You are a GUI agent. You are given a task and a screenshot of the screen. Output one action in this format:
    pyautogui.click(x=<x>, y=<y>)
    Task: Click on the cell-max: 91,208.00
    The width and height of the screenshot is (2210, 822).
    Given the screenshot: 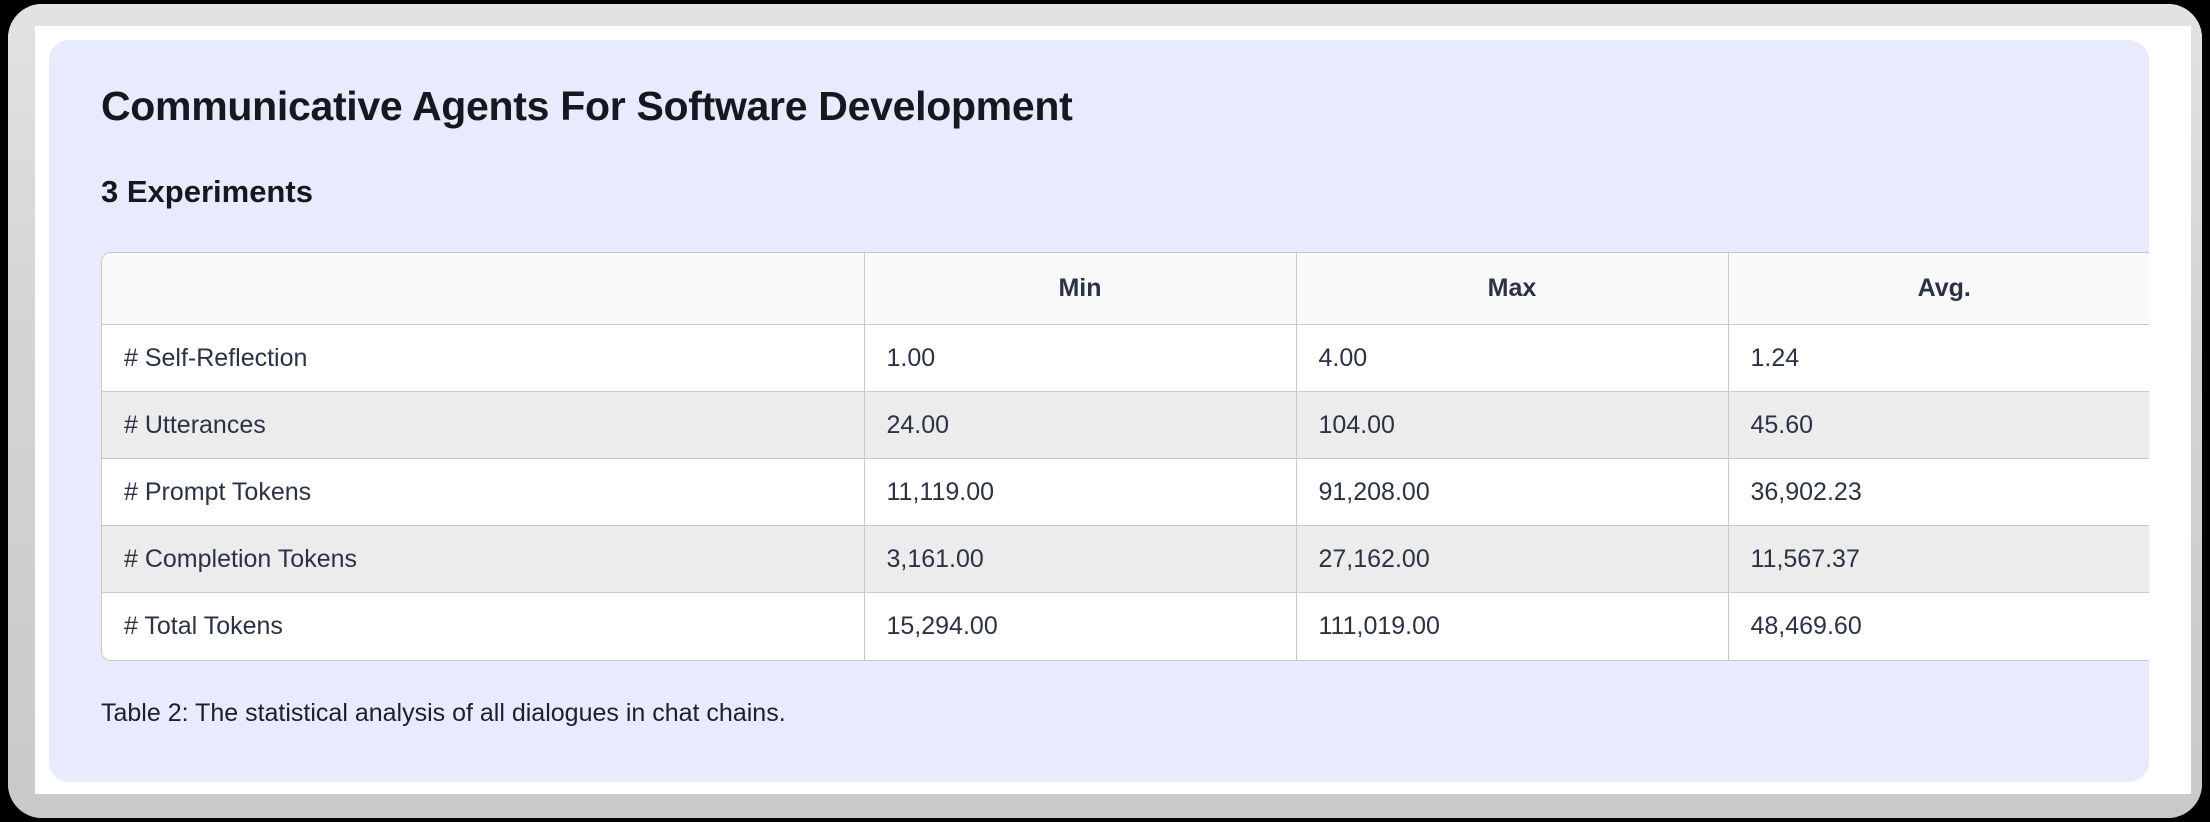 What is the action you would take?
    pyautogui.click(x=1512, y=492)
    